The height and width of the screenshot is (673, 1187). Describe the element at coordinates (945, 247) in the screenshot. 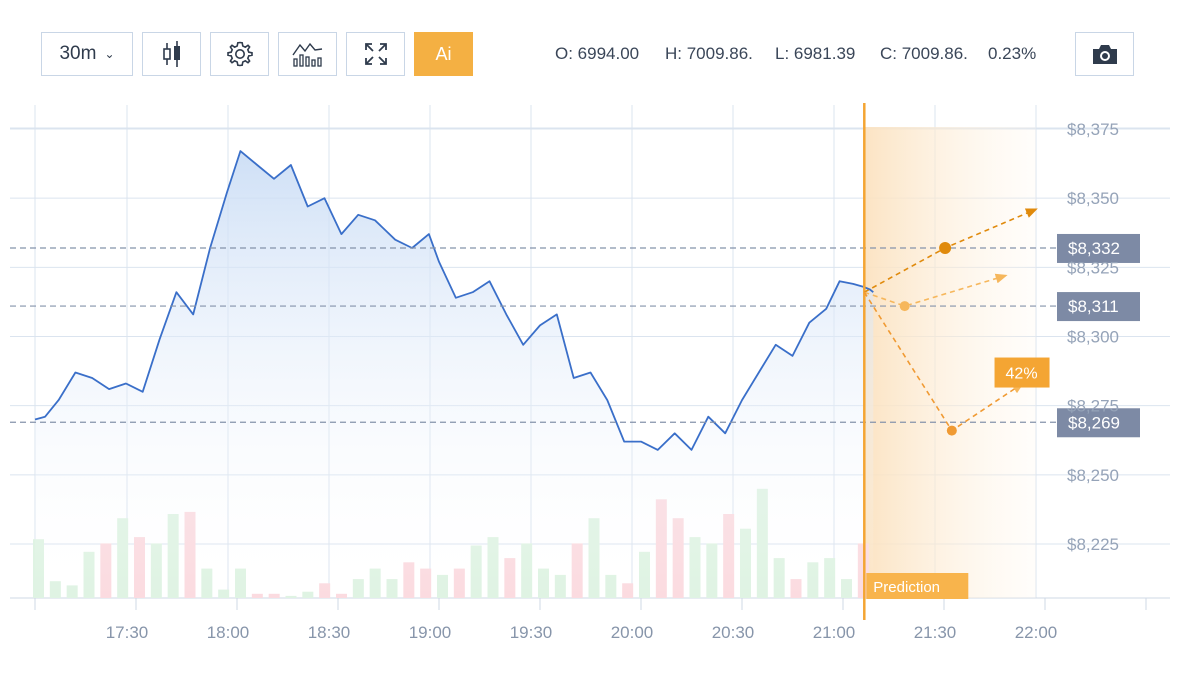

I see `prediction-dot-high` at that location.